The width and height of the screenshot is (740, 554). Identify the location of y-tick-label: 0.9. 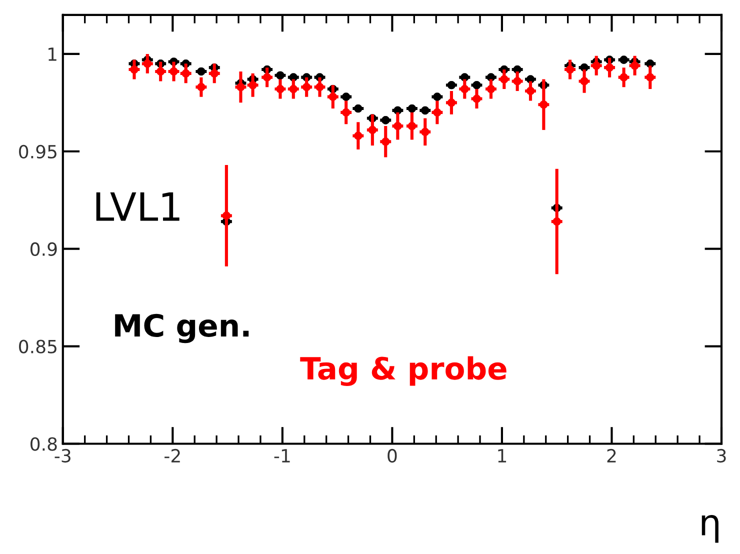
(43, 249).